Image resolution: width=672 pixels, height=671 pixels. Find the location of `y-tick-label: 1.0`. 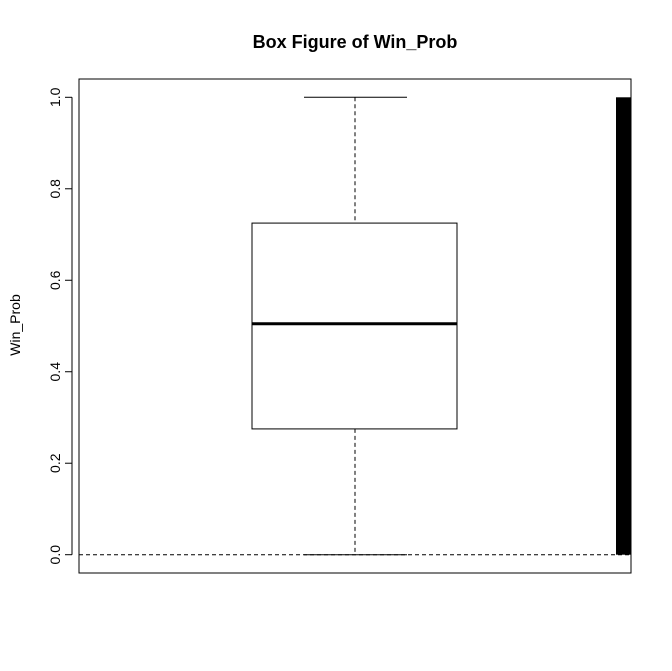

y-tick-label: 1.0 is located at coordinates (55, 97).